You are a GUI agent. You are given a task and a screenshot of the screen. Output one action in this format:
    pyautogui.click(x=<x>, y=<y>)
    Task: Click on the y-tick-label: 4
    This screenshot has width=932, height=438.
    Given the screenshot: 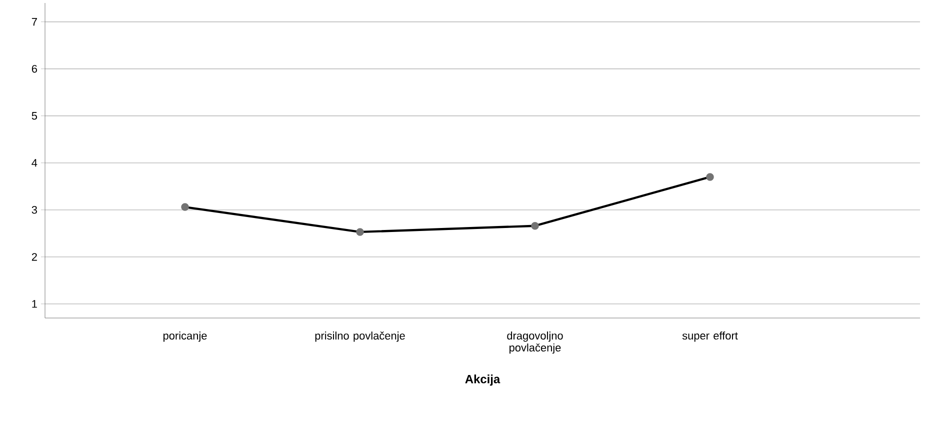 What is the action you would take?
    pyautogui.click(x=35, y=163)
    